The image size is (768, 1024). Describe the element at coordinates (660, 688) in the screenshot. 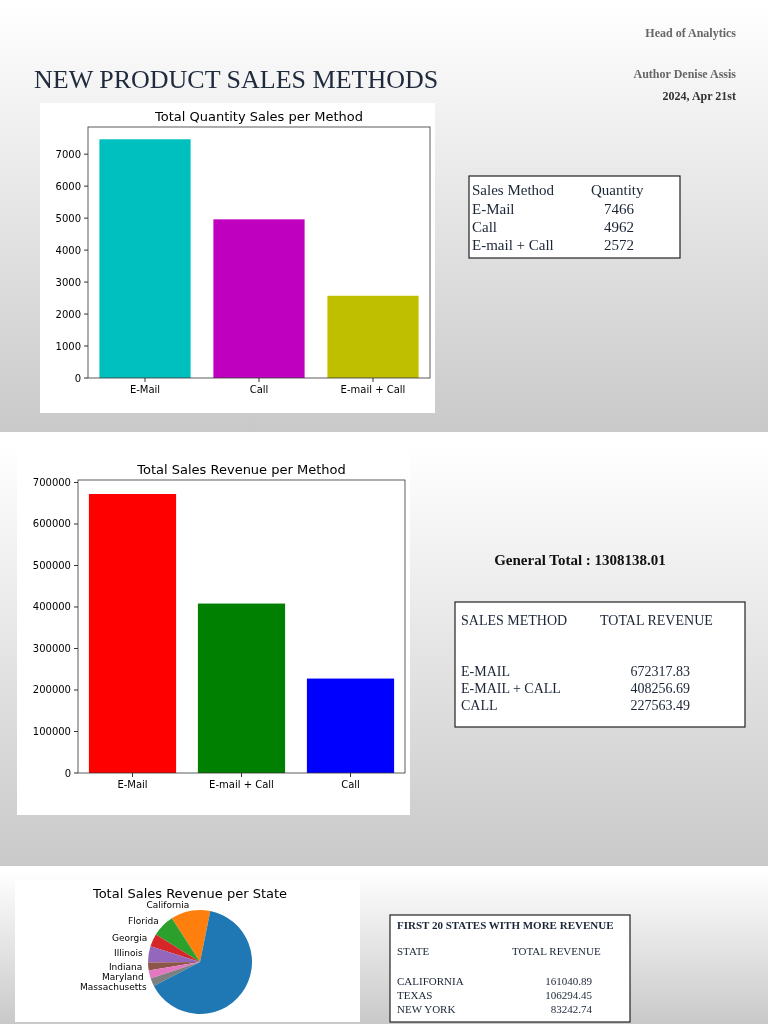

I see `data-label: 408256.69` at that location.